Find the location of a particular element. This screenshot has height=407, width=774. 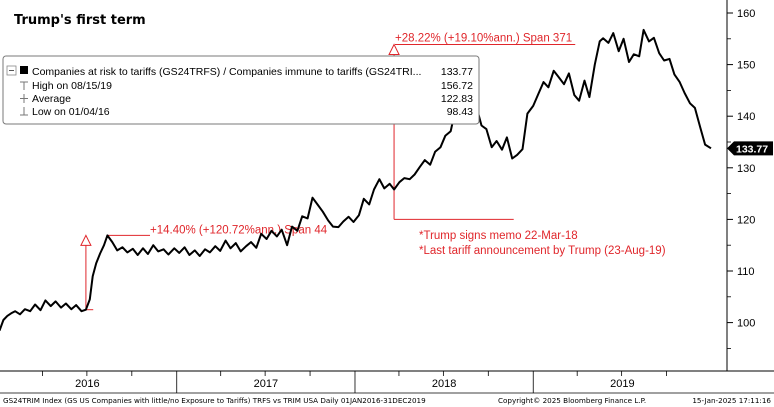

average-marker-icon is located at coordinates (24, 98).